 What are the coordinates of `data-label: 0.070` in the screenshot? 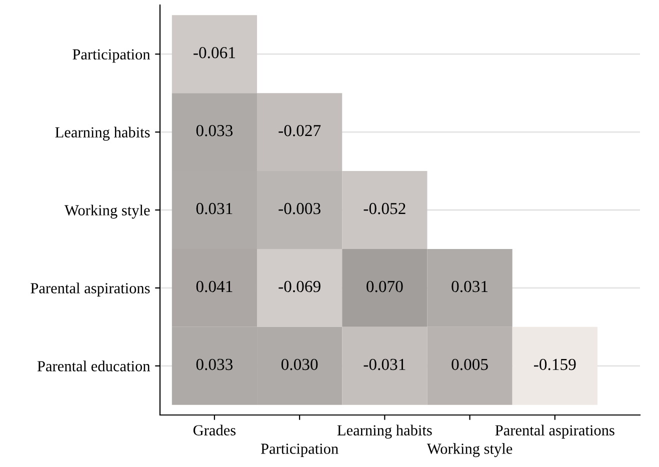 It's located at (384, 286).